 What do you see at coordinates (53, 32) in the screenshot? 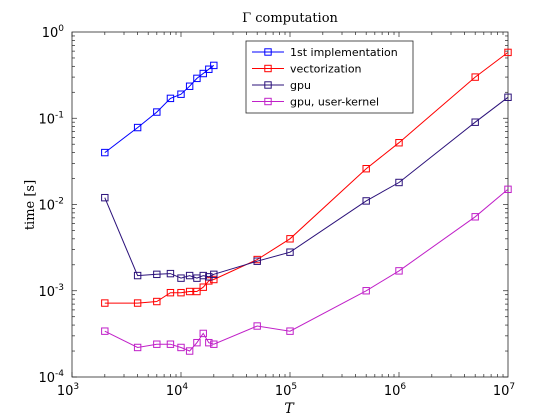
I see `y-tick-label: 10⁰` at bounding box center [53, 32].